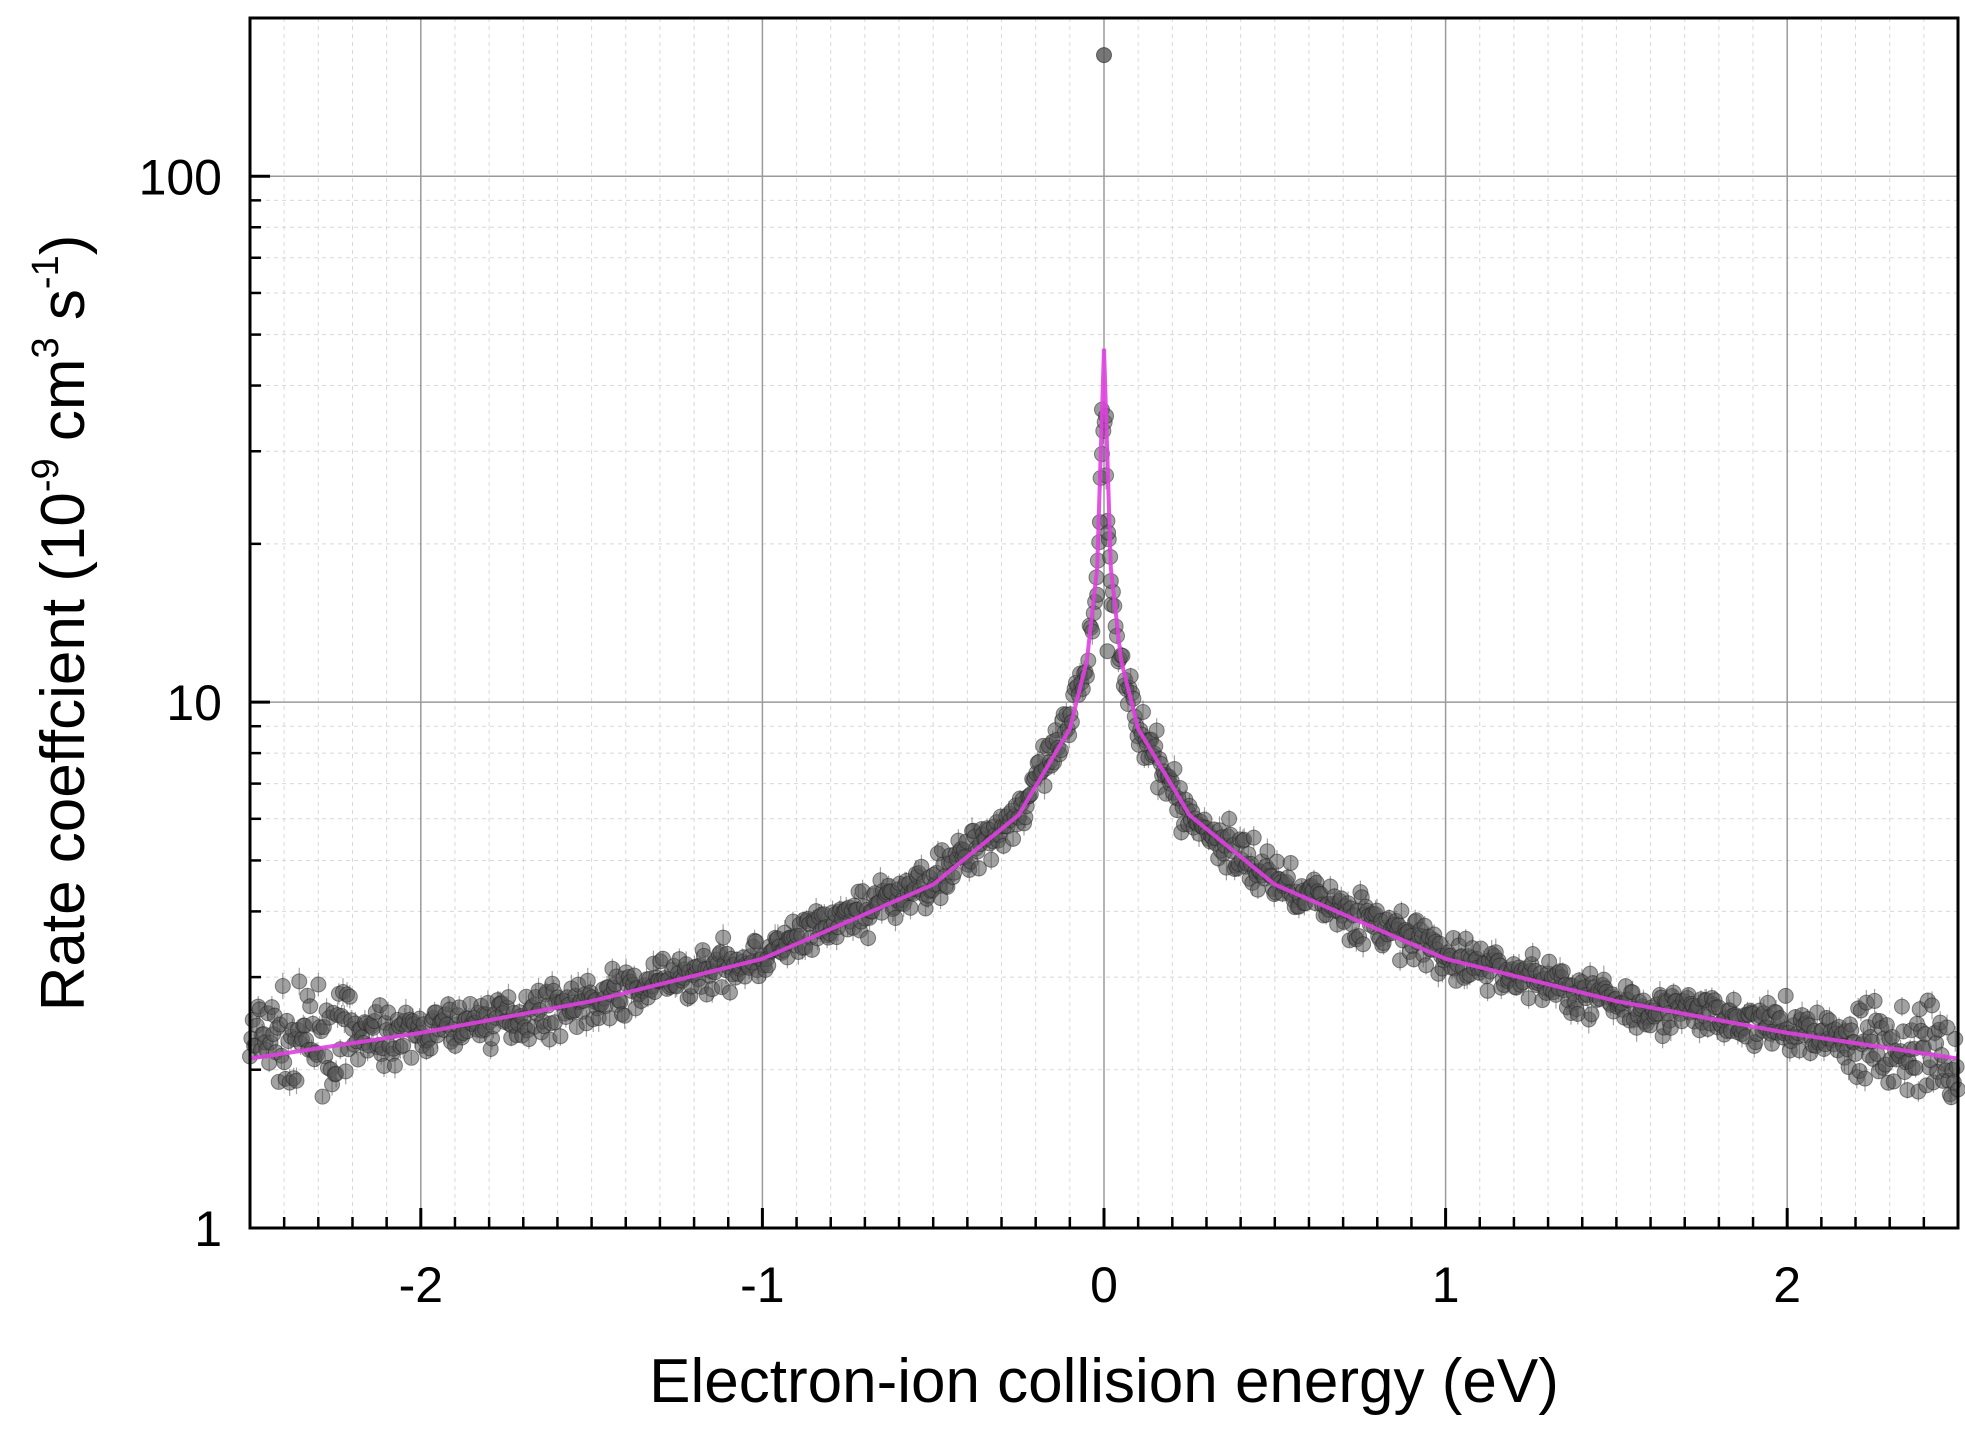 This screenshot has height=1431, width=1965. Describe the element at coordinates (762, 1285) in the screenshot. I see `x-tick-label: -1` at that location.